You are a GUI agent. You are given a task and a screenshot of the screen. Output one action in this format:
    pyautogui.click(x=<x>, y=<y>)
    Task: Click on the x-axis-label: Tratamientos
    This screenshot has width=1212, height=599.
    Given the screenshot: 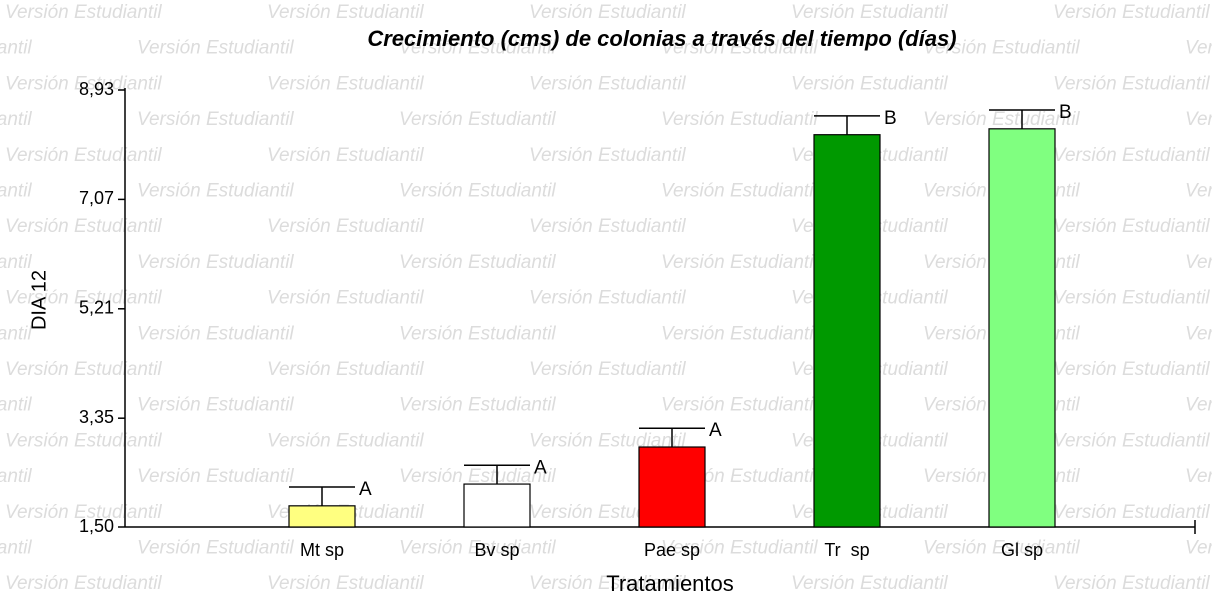 What is the action you would take?
    pyautogui.click(x=670, y=583)
    